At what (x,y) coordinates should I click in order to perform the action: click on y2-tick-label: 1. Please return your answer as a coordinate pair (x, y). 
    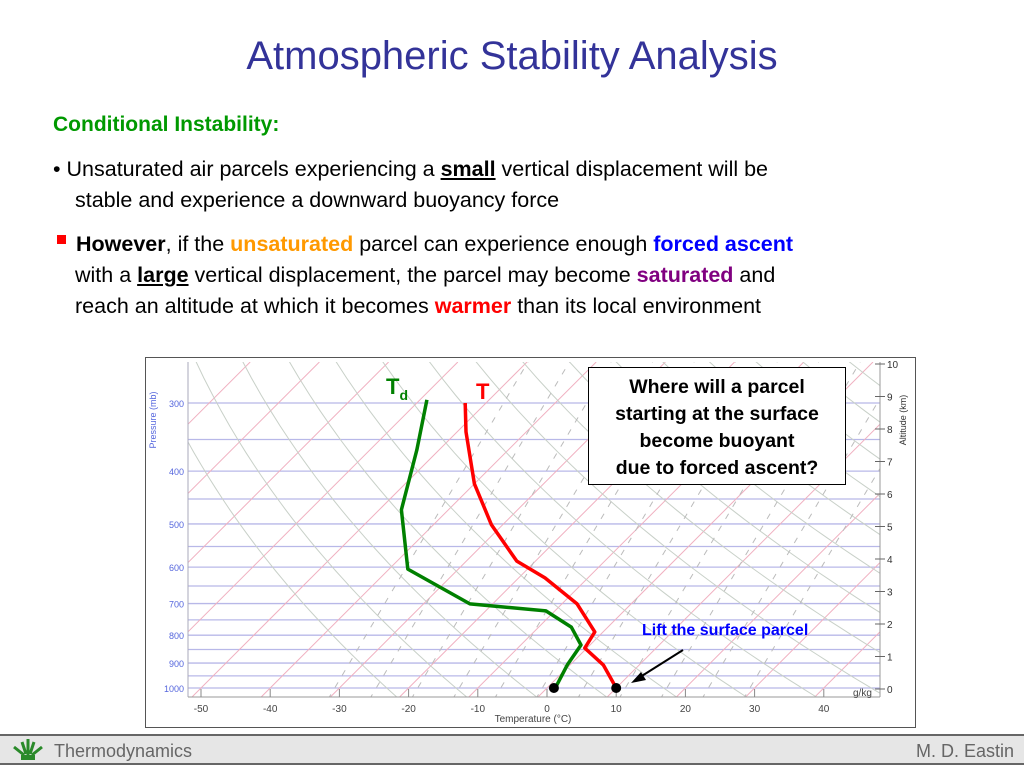
    Looking at the image, I should click on (890, 658).